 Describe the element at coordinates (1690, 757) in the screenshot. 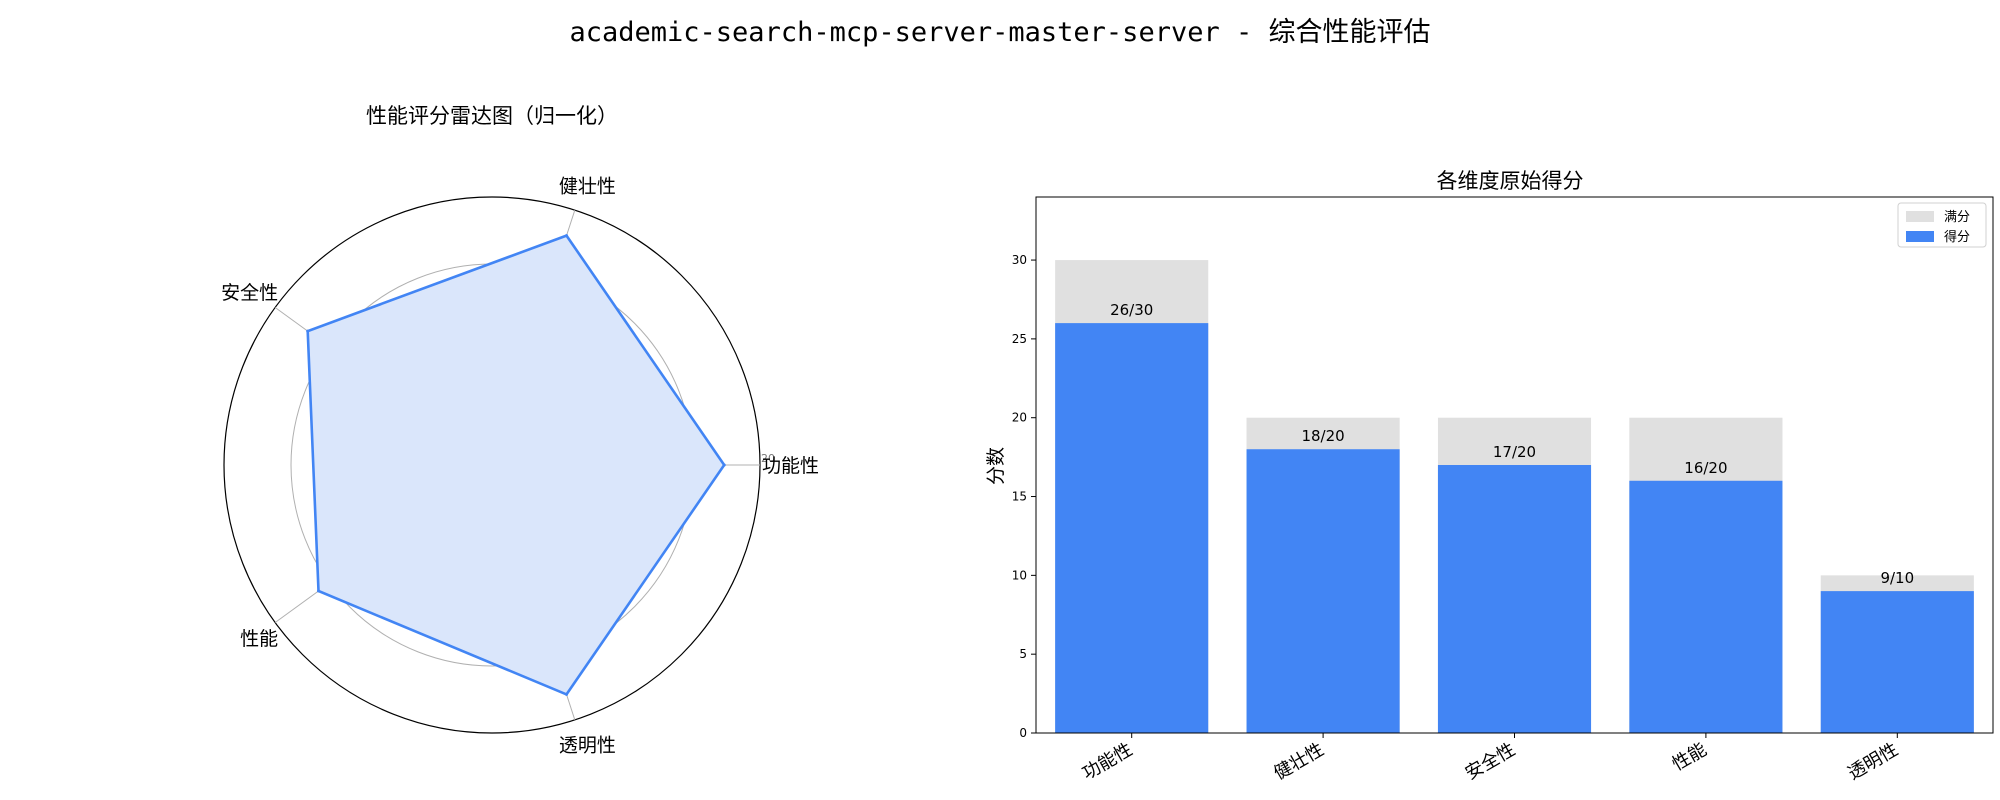

I see `bar-x-tick-label: 性能` at that location.